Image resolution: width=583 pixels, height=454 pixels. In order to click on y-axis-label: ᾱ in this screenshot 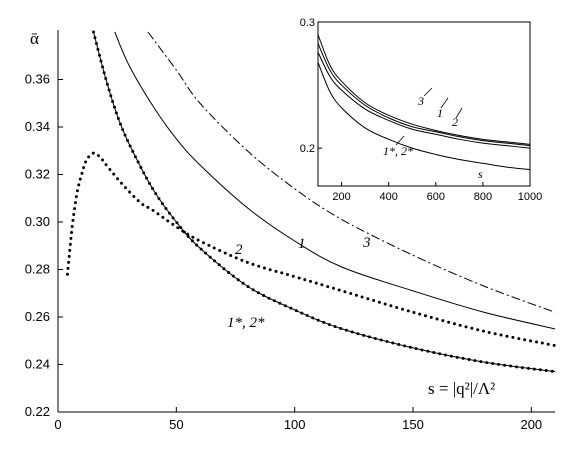, I will do `click(34, 38)`.